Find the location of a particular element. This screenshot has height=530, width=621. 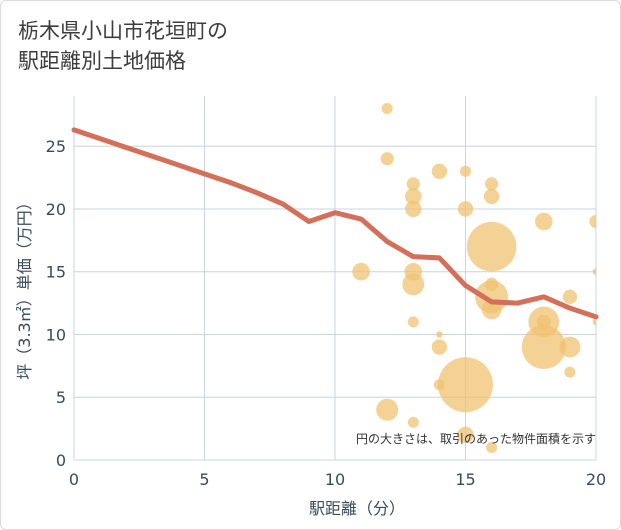

chart-title: 栃木県小山市花垣町の 駅距離別土地価格 is located at coordinates (228, 46).